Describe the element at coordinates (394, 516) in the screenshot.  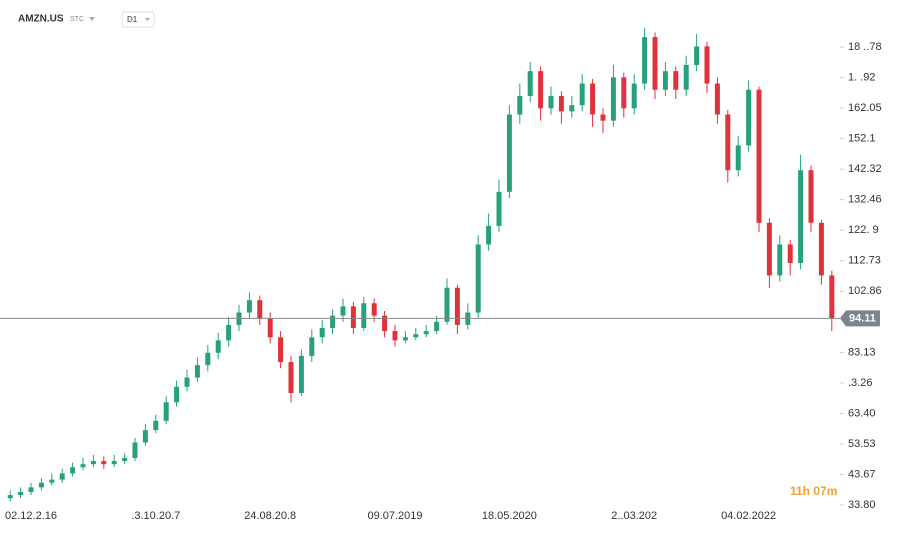
I see `x-tick-label: 09.07.2019` at that location.